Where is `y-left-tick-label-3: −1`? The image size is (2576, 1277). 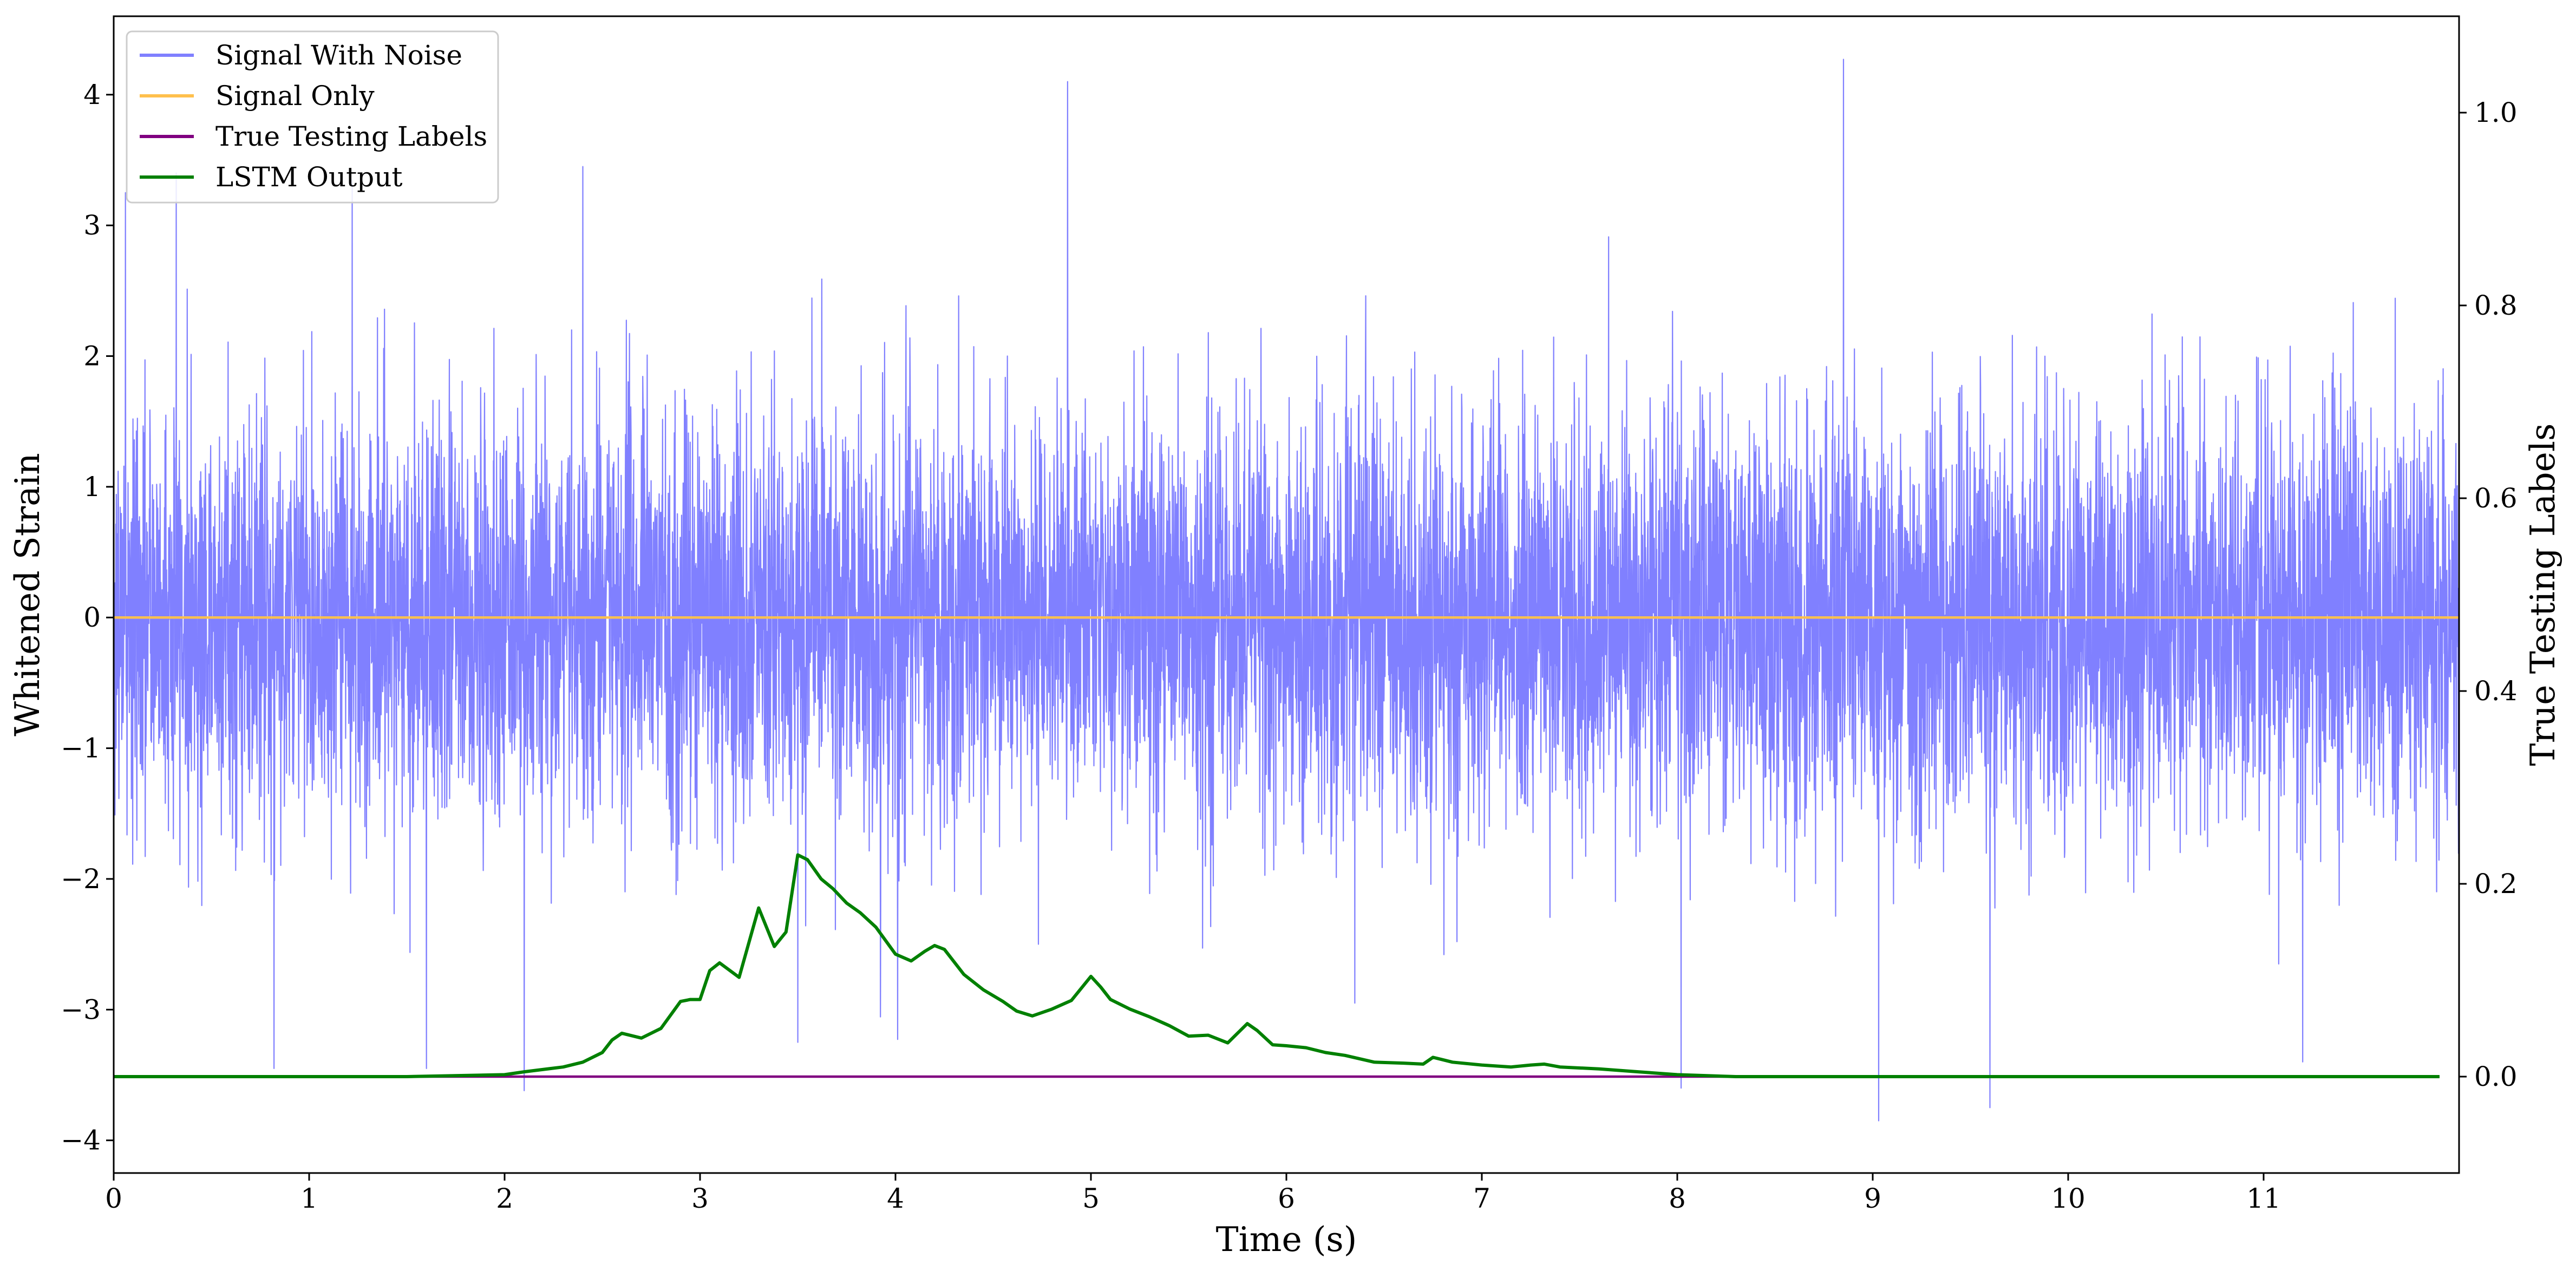 y-left-tick-label-3: −1 is located at coordinates (81, 748).